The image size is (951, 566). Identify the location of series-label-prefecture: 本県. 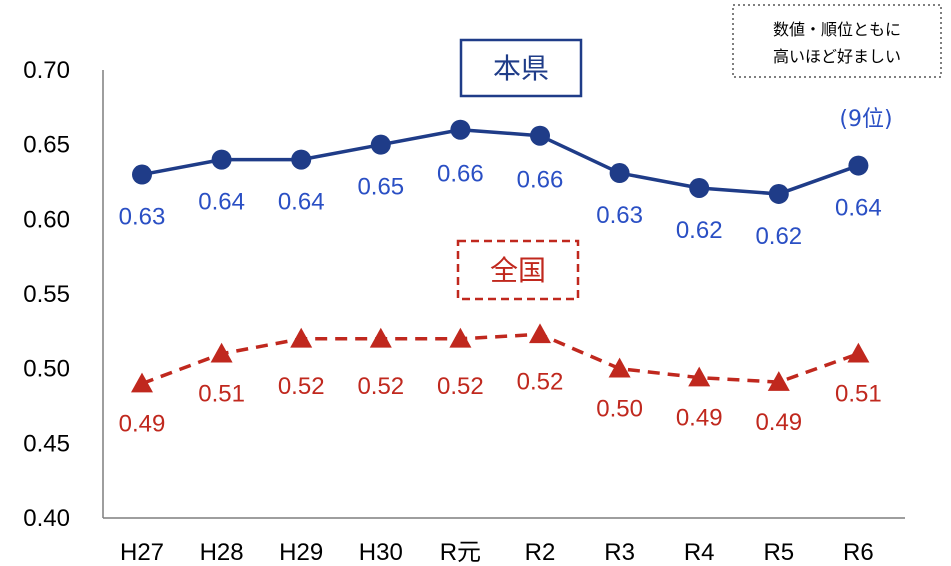
(521, 68).